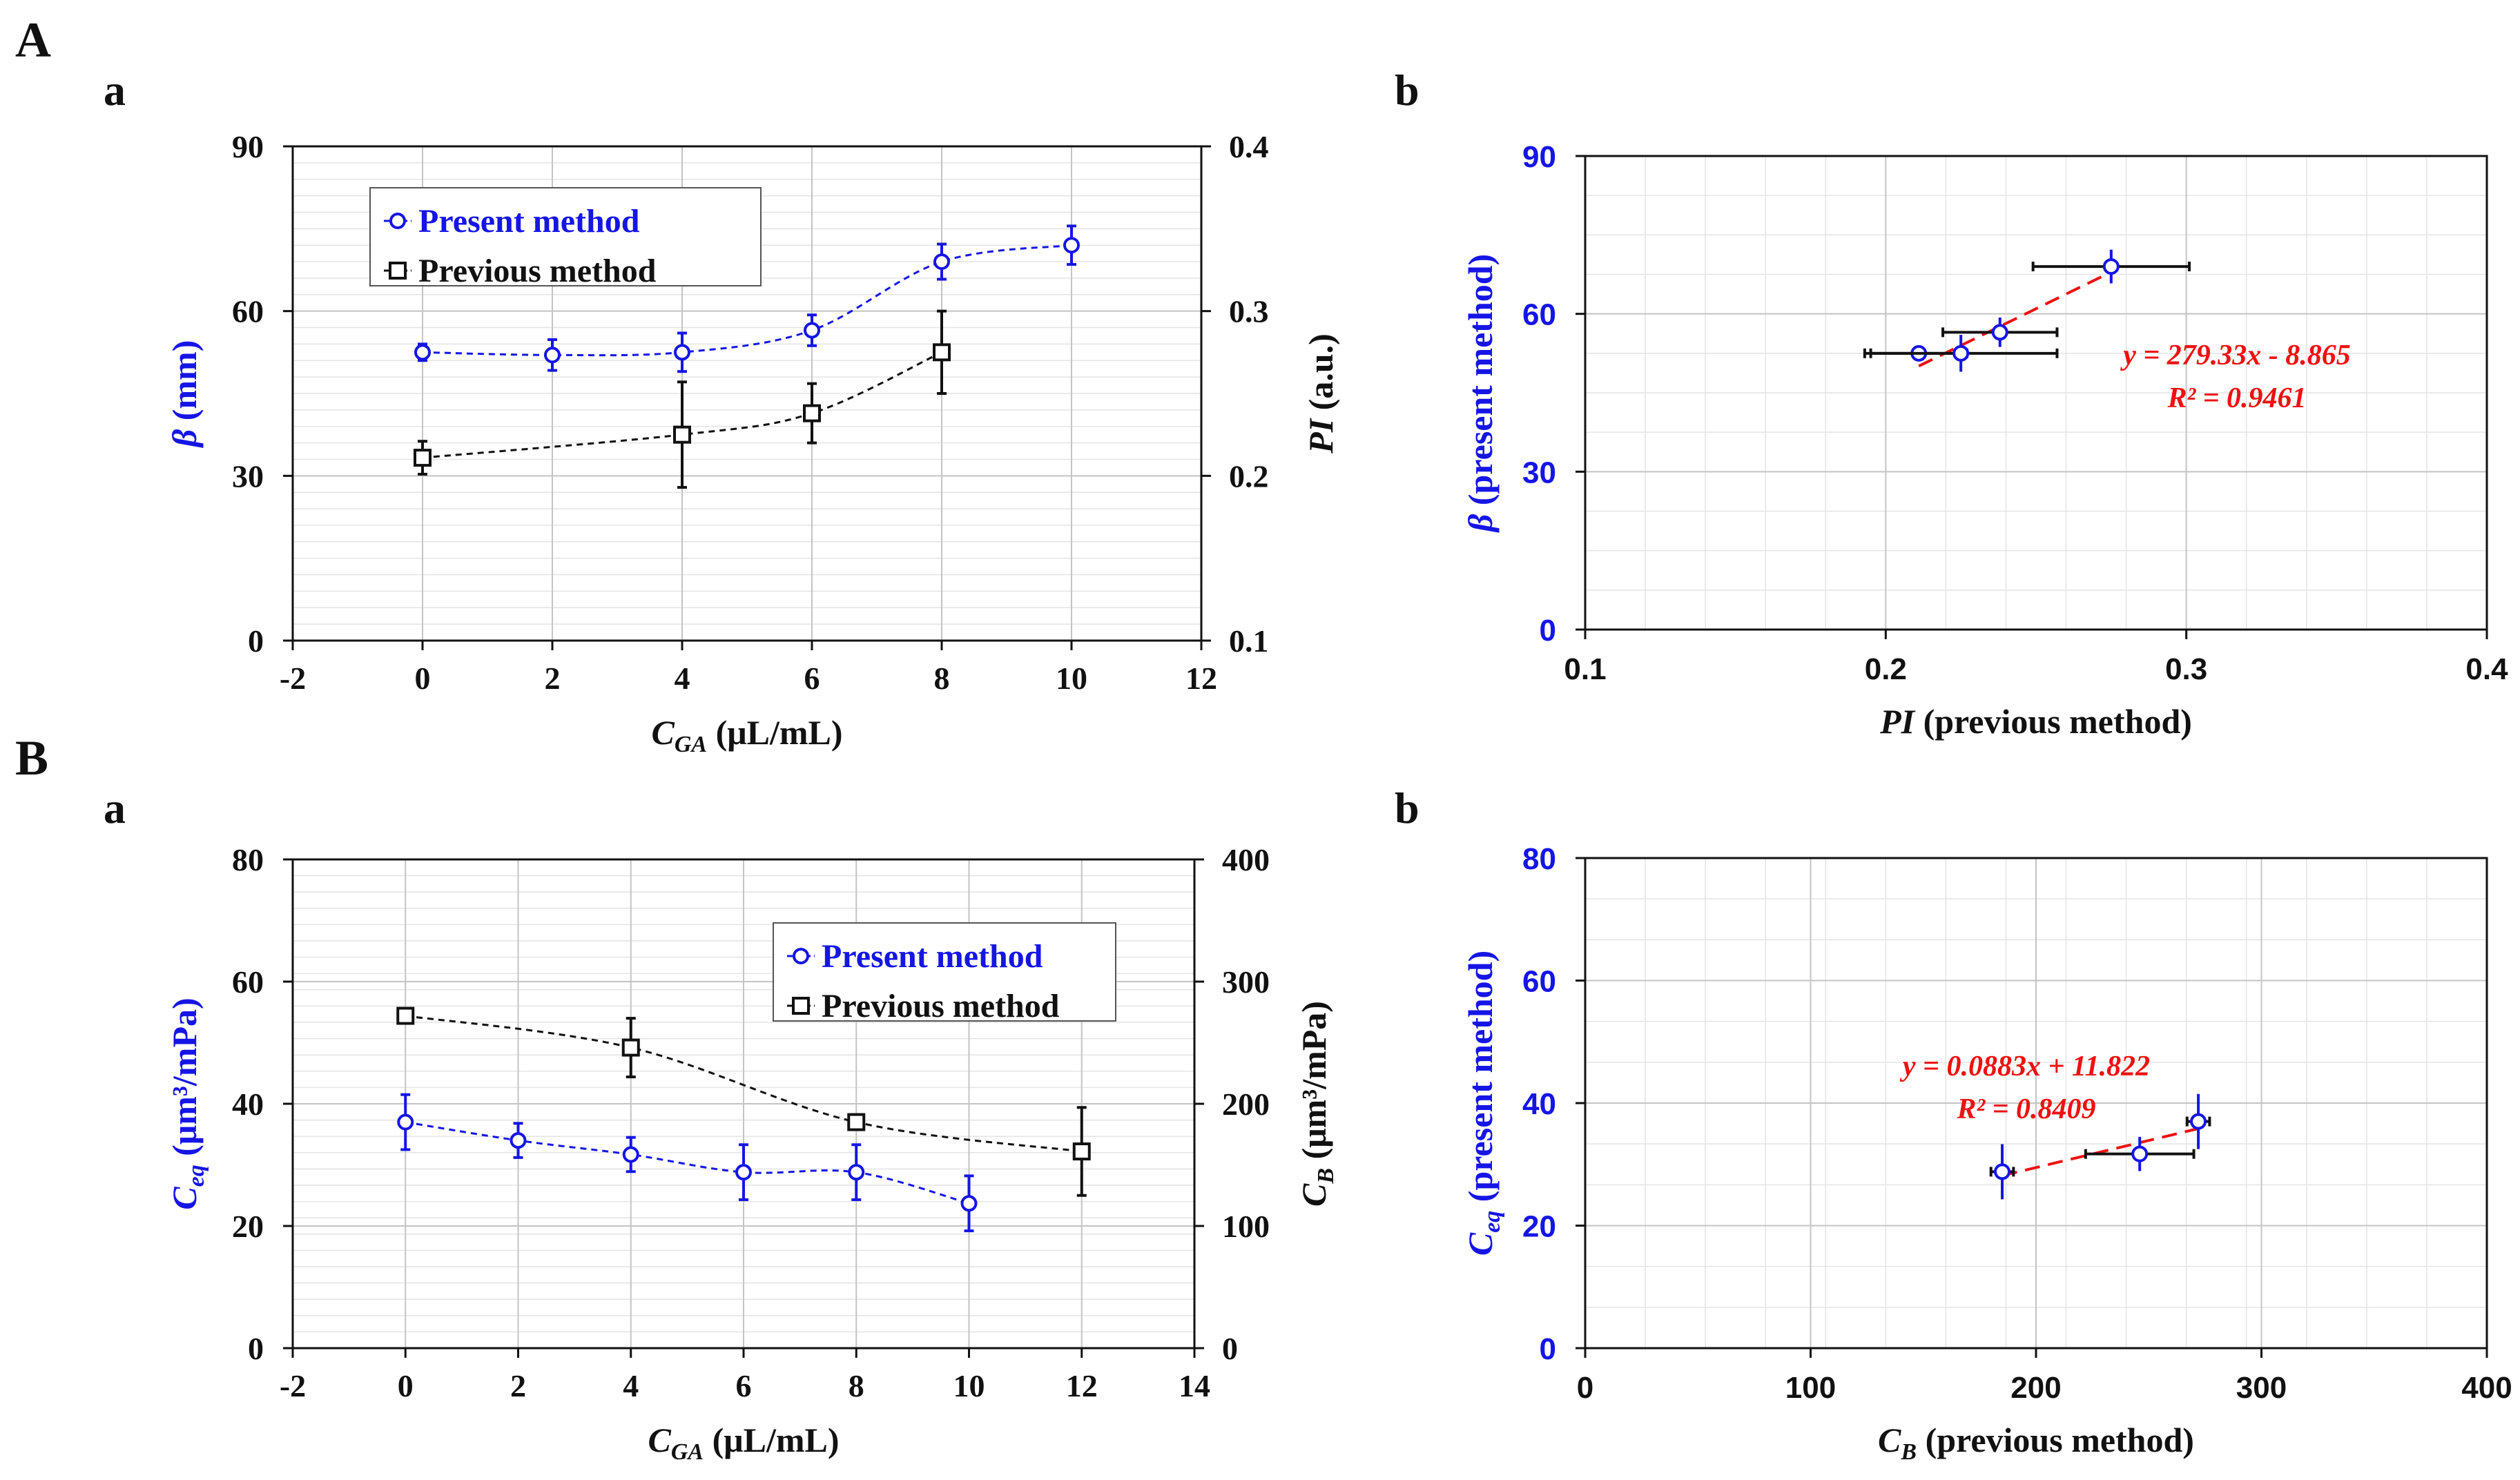  I want to click on legend: Present method Previous method, so click(565, 238).